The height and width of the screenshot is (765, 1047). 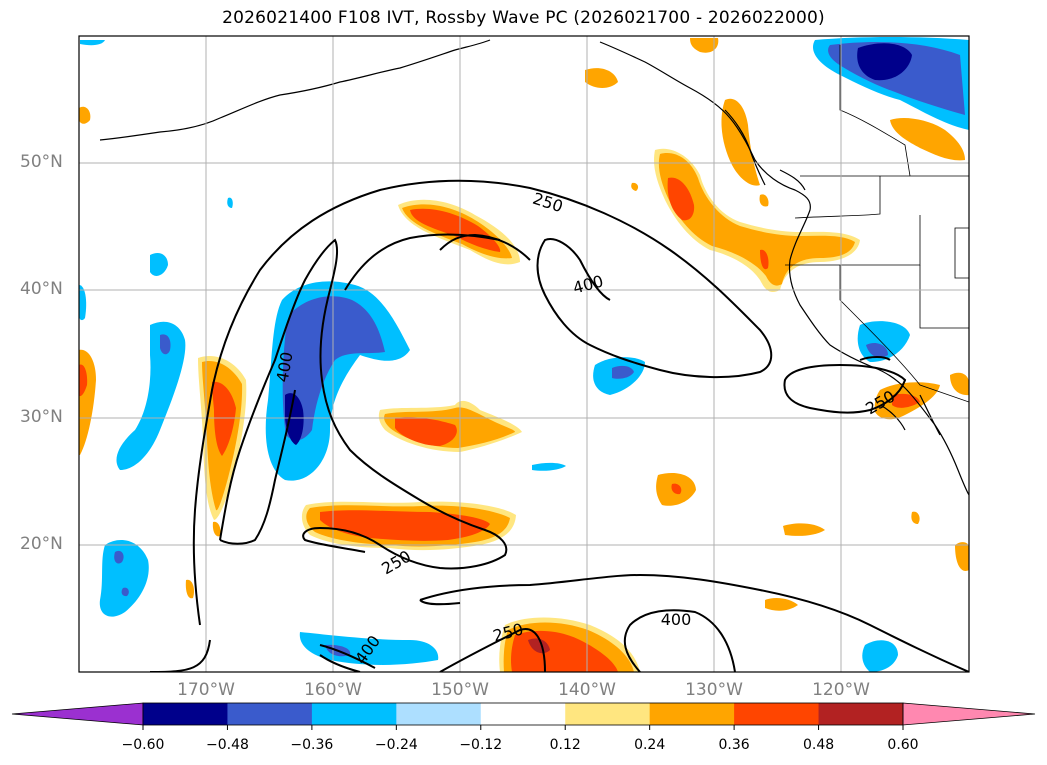 I want to click on colorbar-tick-label: −0.36, so click(x=312, y=745).